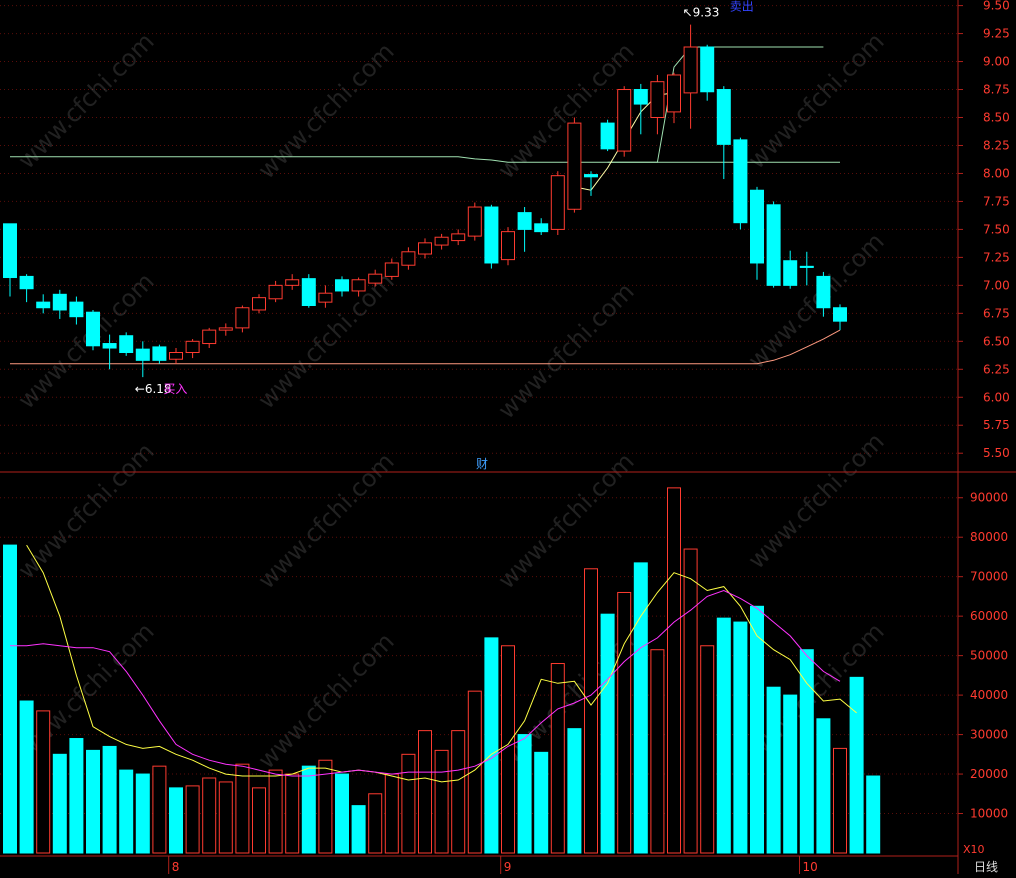  I want to click on price-tick-label: 7.00, so click(996, 285).